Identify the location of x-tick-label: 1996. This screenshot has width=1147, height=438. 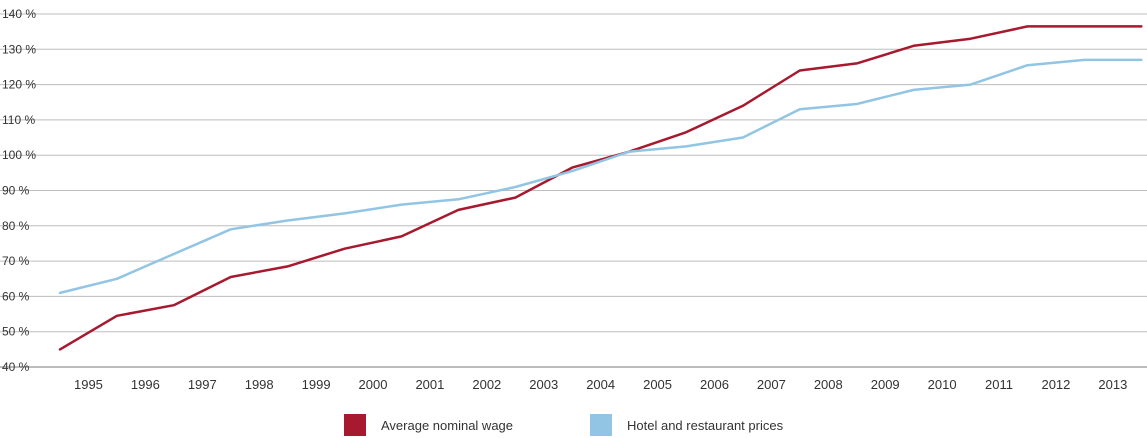
(145, 384).